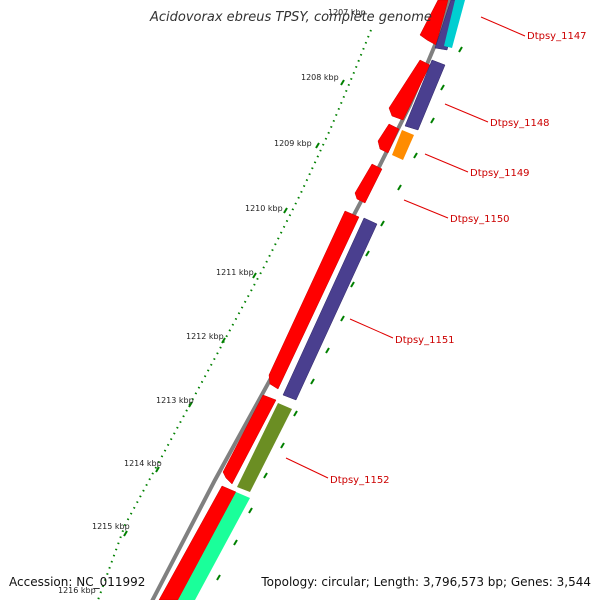 This screenshot has width=600, height=600. Describe the element at coordinates (77, 590) in the screenshot. I see `ruler-label: 1216 kbp` at that location.